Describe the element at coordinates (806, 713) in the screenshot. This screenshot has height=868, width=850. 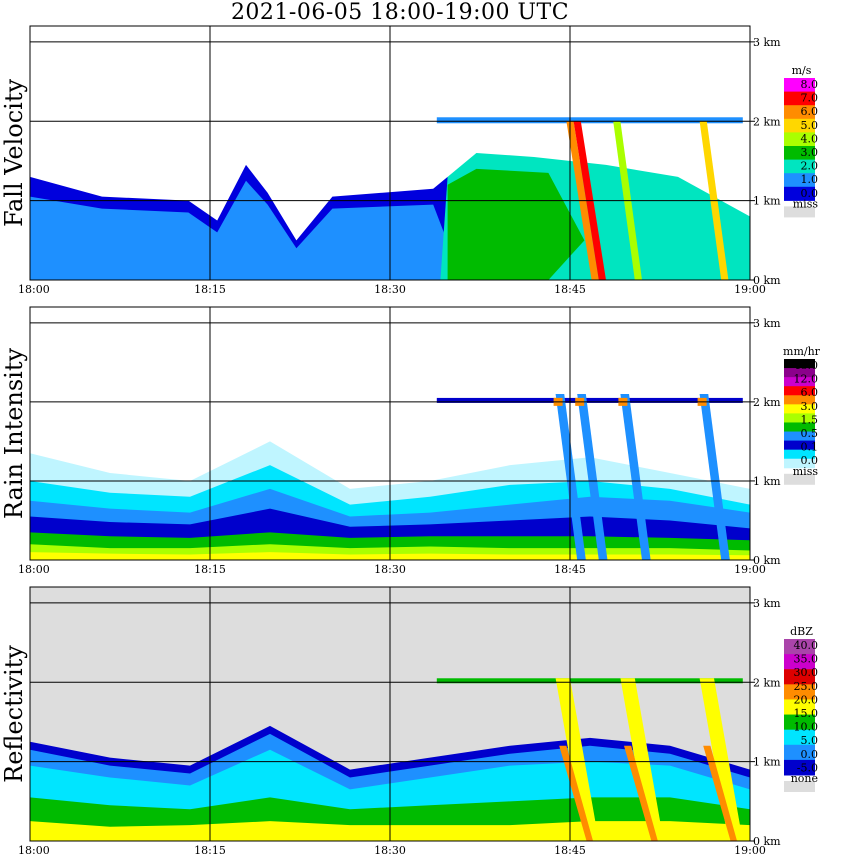
I see `colorbar-label: 15.0` at that location.